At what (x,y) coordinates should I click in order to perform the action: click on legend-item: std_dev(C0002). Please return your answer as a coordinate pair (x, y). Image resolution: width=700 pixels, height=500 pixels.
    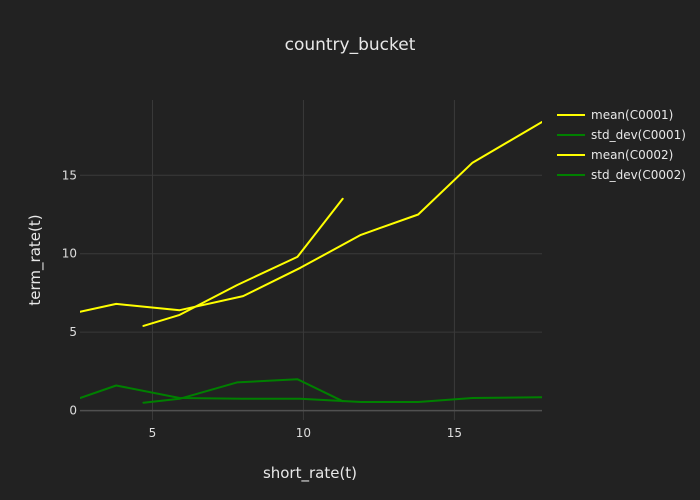
    Looking at the image, I should click on (621, 175).